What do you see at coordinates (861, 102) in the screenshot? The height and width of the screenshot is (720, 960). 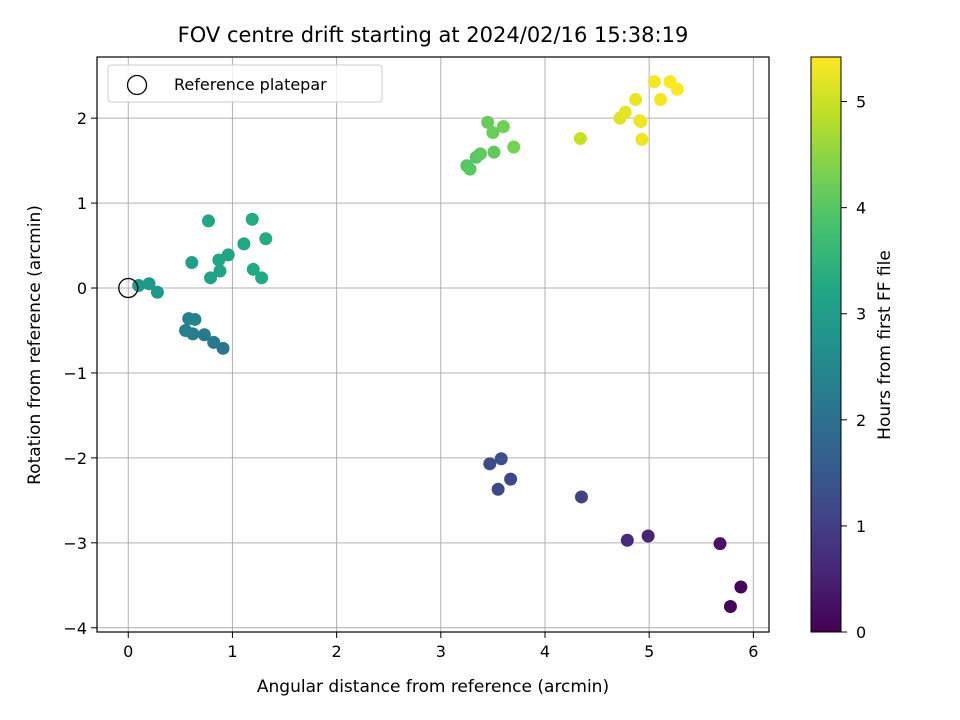 I see `colorbar-tick-label: 5` at bounding box center [861, 102].